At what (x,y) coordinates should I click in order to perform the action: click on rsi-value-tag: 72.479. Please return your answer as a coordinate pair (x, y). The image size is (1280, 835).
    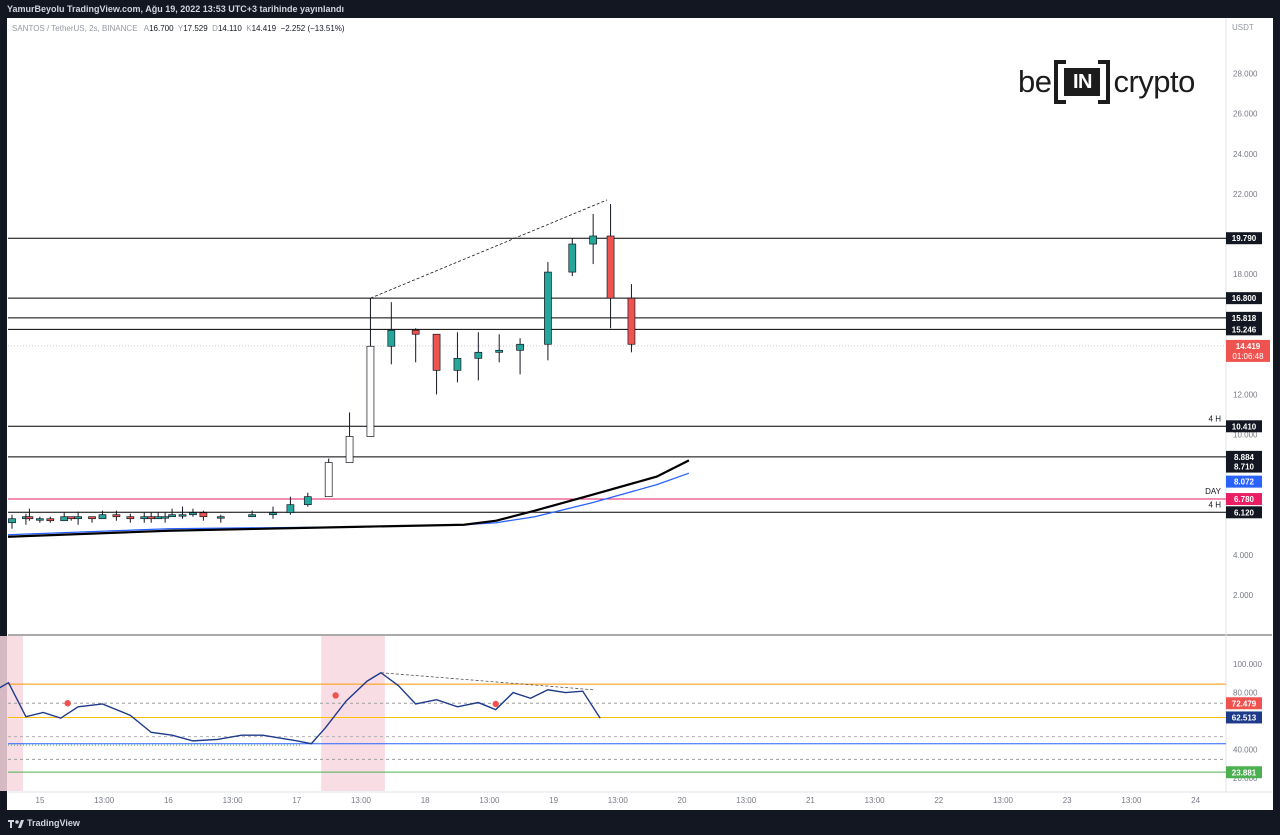
    Looking at the image, I should click on (1244, 703).